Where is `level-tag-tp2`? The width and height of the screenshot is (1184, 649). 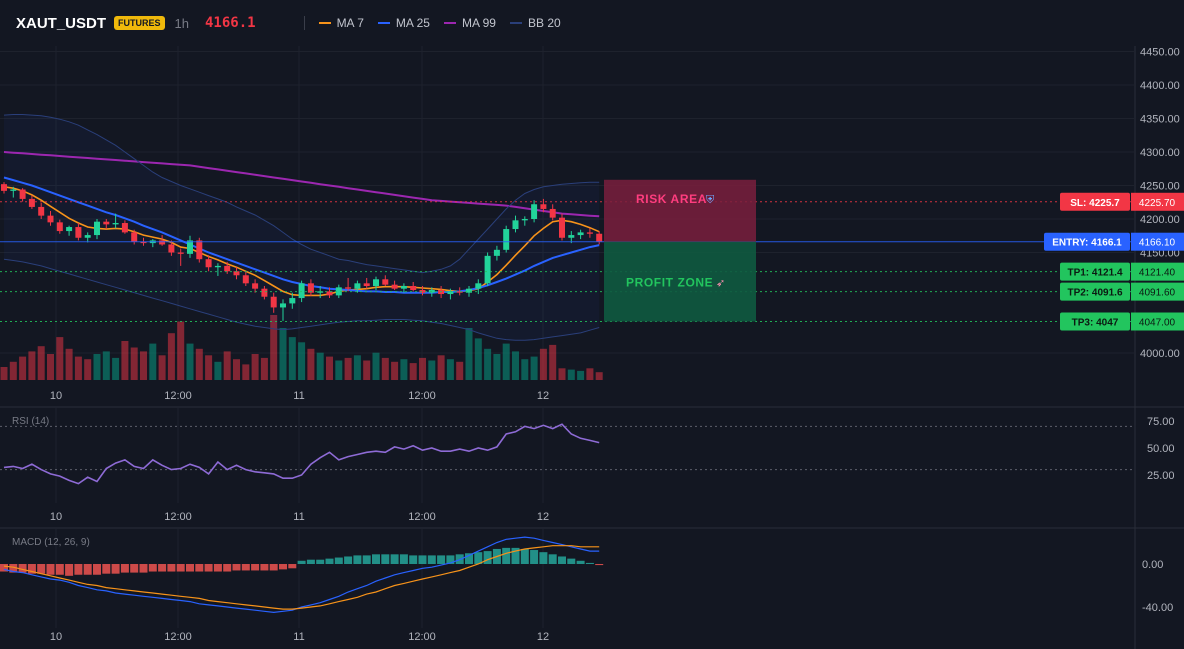 level-tag-tp2 is located at coordinates (1095, 291).